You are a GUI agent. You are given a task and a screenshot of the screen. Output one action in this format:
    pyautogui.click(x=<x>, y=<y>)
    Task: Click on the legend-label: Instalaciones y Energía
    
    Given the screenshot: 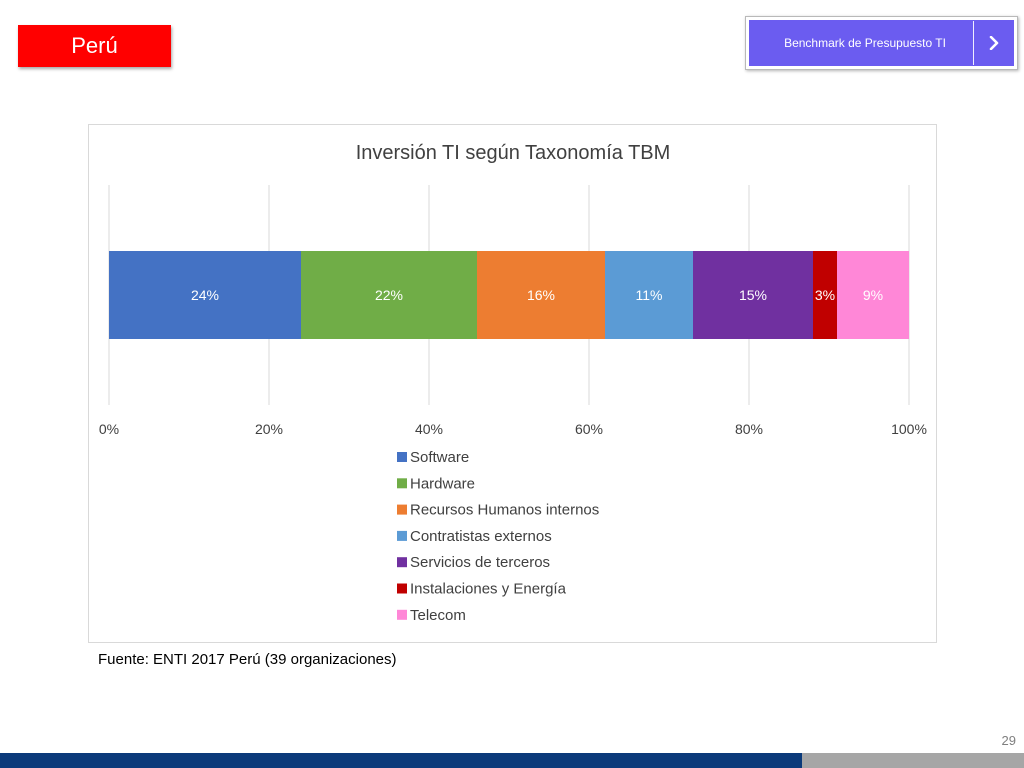 What is the action you would take?
    pyautogui.click(x=488, y=589)
    